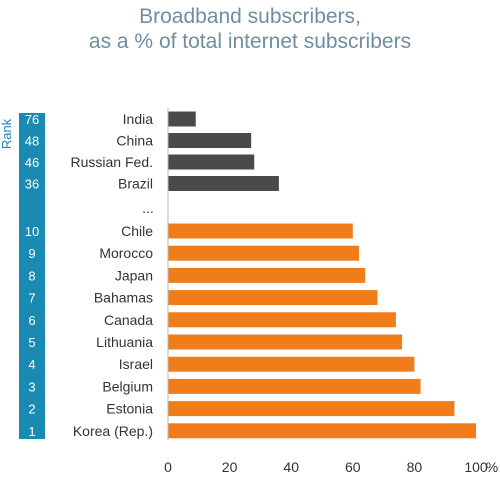  What do you see at coordinates (32, 231) in the screenshot?
I see `rank-label: 10` at bounding box center [32, 231].